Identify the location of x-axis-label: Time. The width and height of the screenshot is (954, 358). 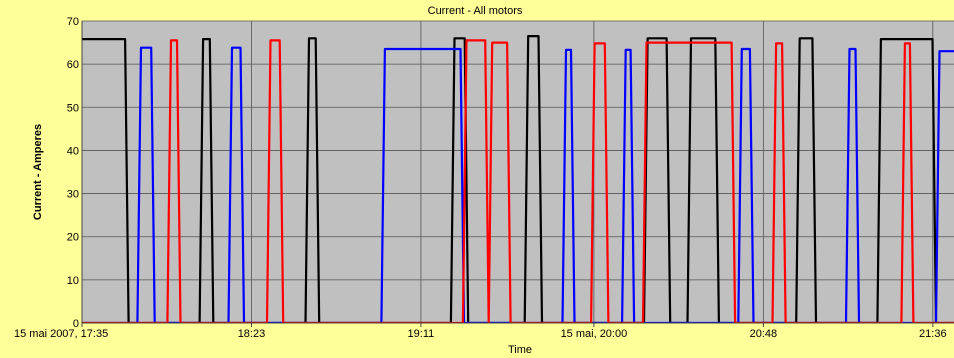
(520, 350).